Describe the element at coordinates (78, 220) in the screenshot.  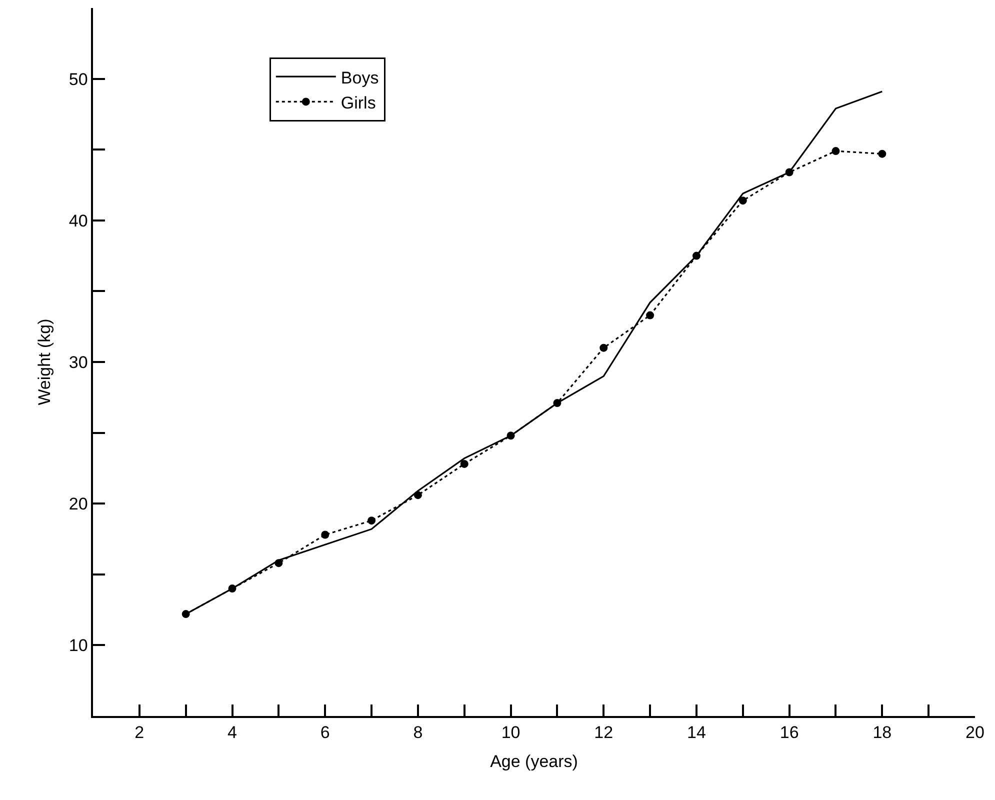
I see `y-tick-label: 40` at that location.